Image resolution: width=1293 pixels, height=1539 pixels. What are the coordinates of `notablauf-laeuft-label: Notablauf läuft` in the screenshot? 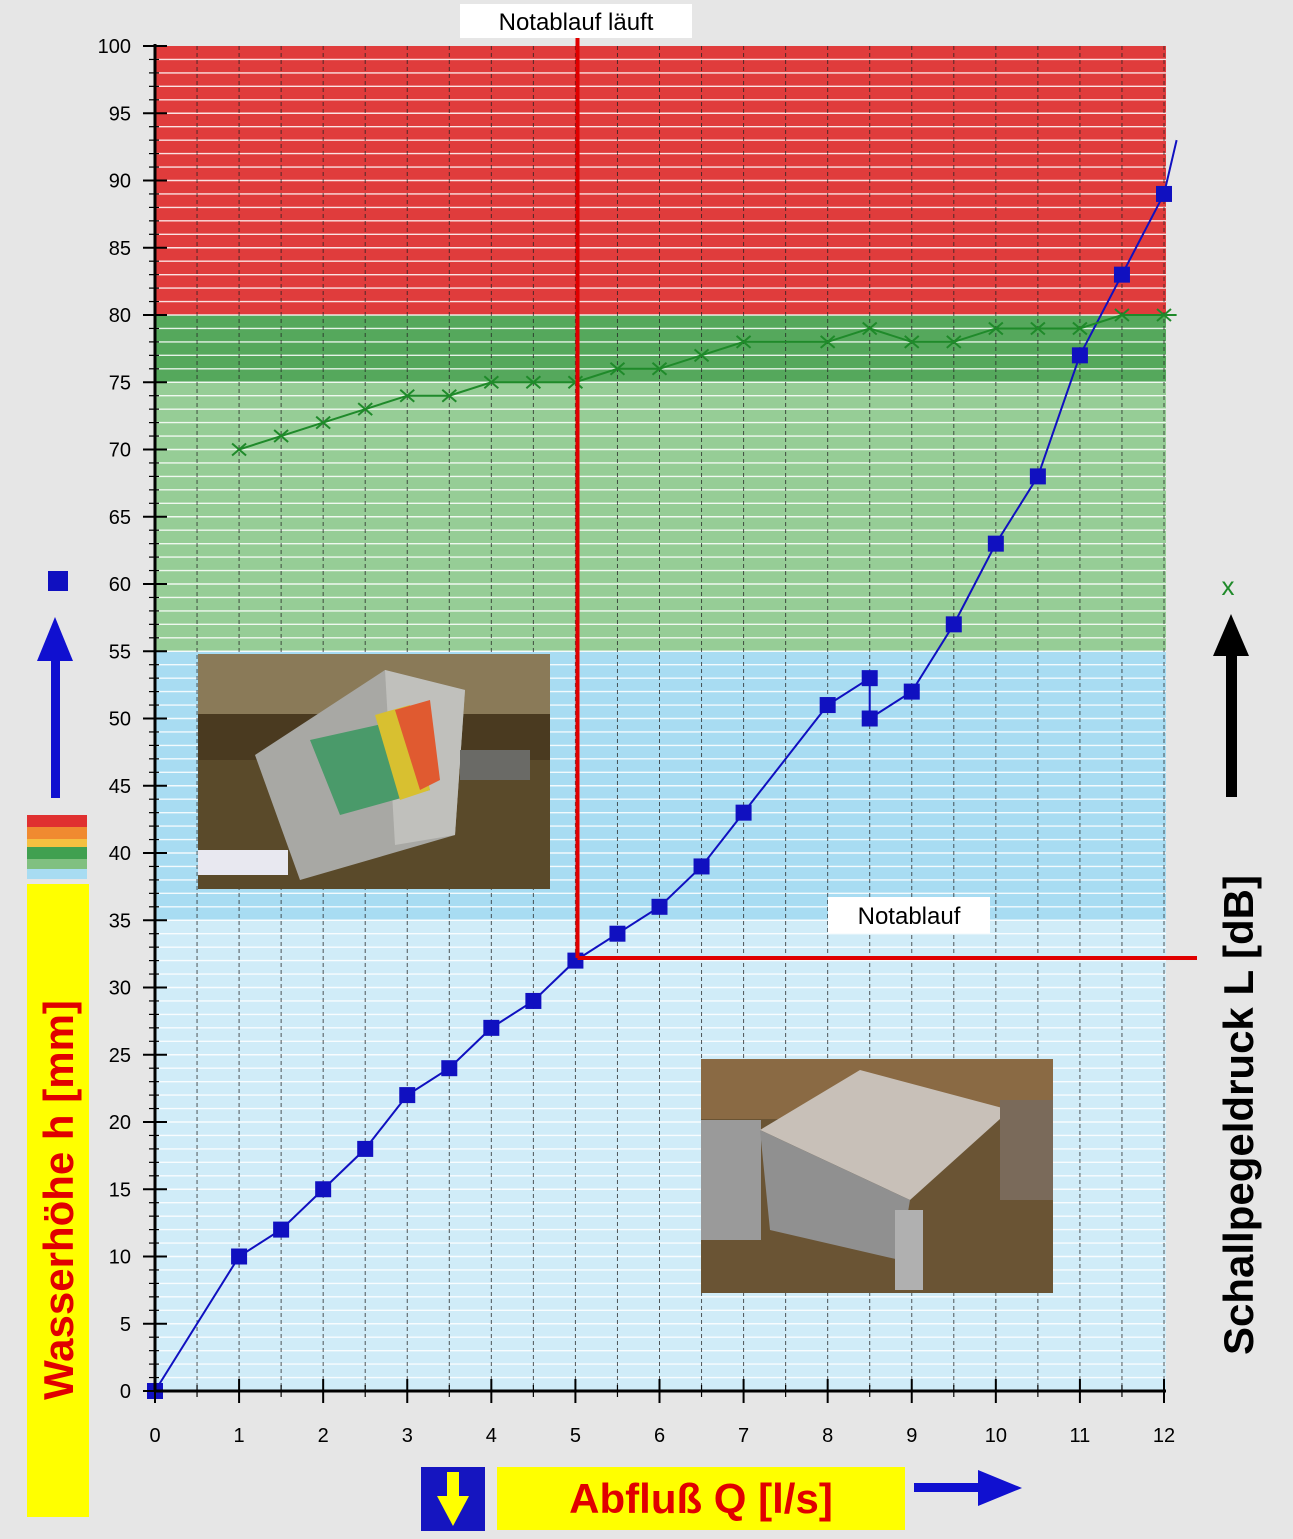 It's located at (576, 22).